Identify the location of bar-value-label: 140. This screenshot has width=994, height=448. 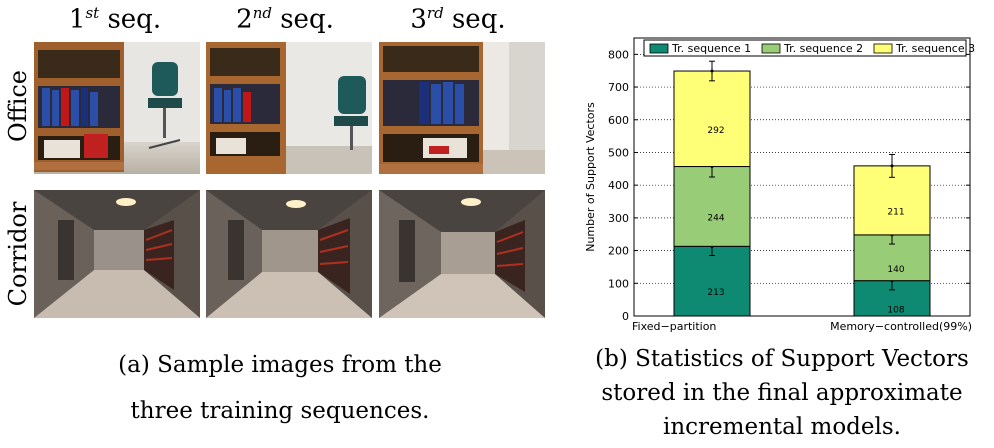
(895, 270).